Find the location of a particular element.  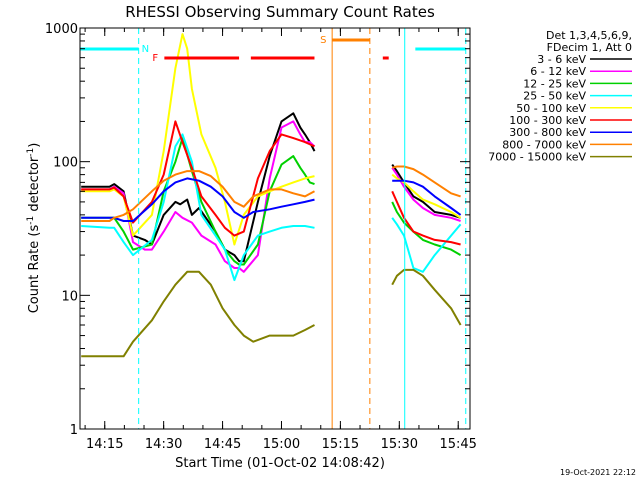

x-tick-label: 14:30 is located at coordinates (163, 444).